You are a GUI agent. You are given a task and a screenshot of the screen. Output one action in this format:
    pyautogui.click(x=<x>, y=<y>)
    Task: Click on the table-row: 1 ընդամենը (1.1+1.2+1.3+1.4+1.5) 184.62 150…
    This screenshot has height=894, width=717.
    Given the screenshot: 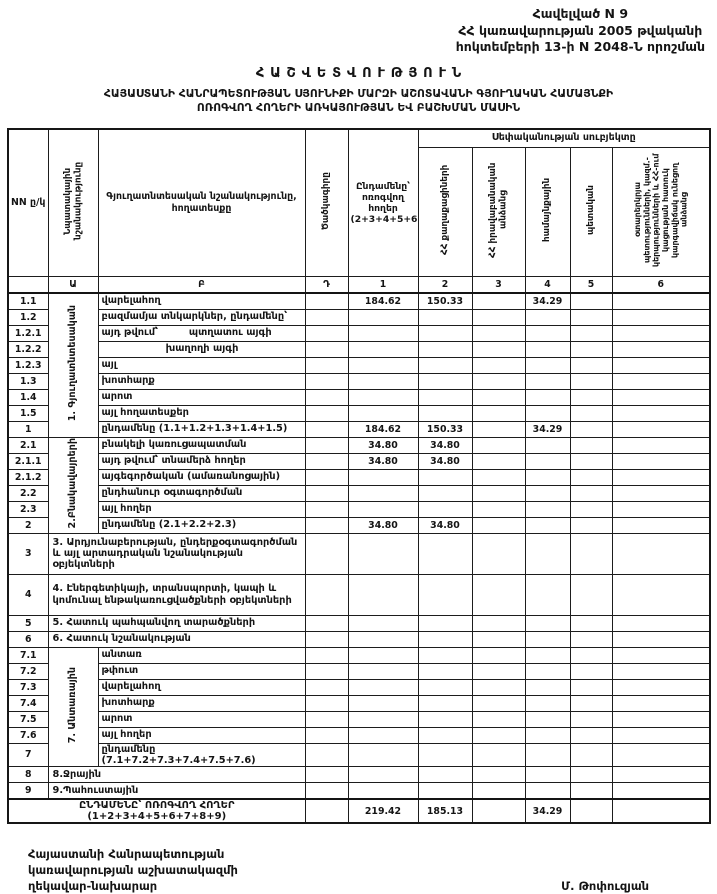 What is the action you would take?
    pyautogui.click(x=359, y=429)
    